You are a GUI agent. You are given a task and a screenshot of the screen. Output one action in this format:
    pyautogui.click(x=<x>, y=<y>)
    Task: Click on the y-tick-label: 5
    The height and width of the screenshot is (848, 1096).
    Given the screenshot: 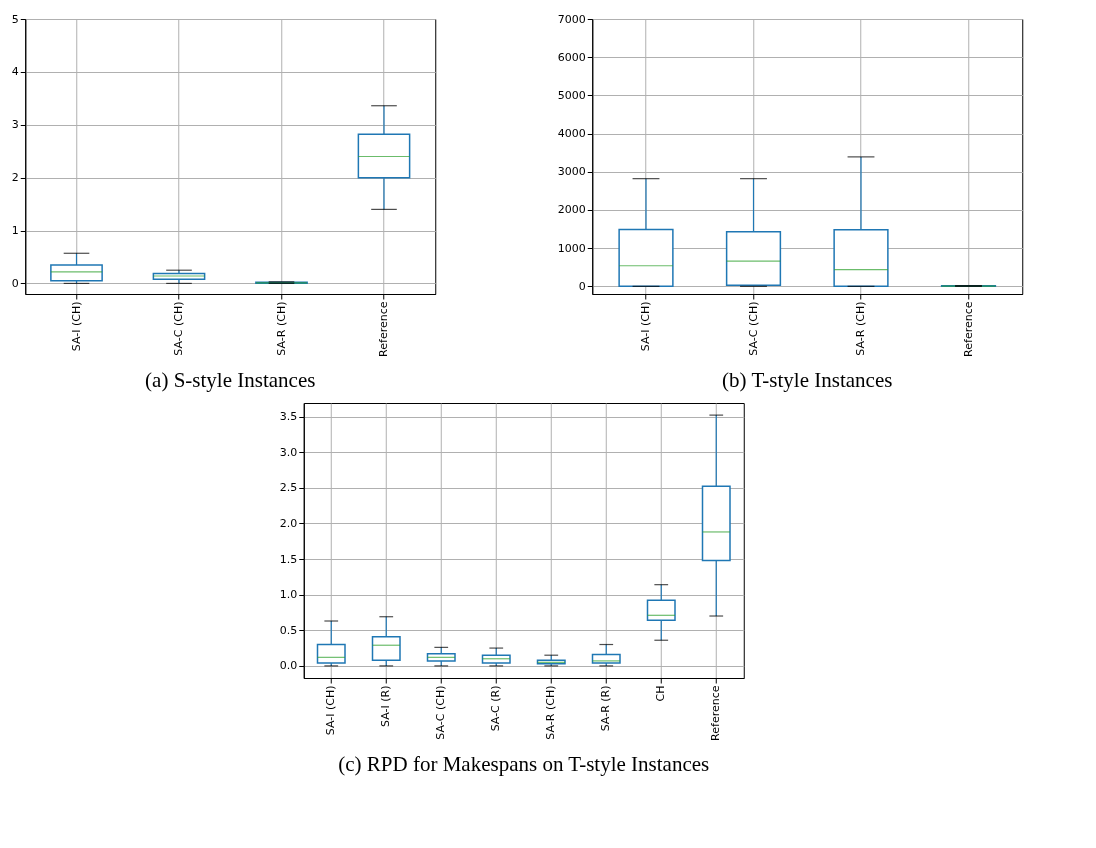 What is the action you would take?
    pyautogui.click(x=15, y=19)
    